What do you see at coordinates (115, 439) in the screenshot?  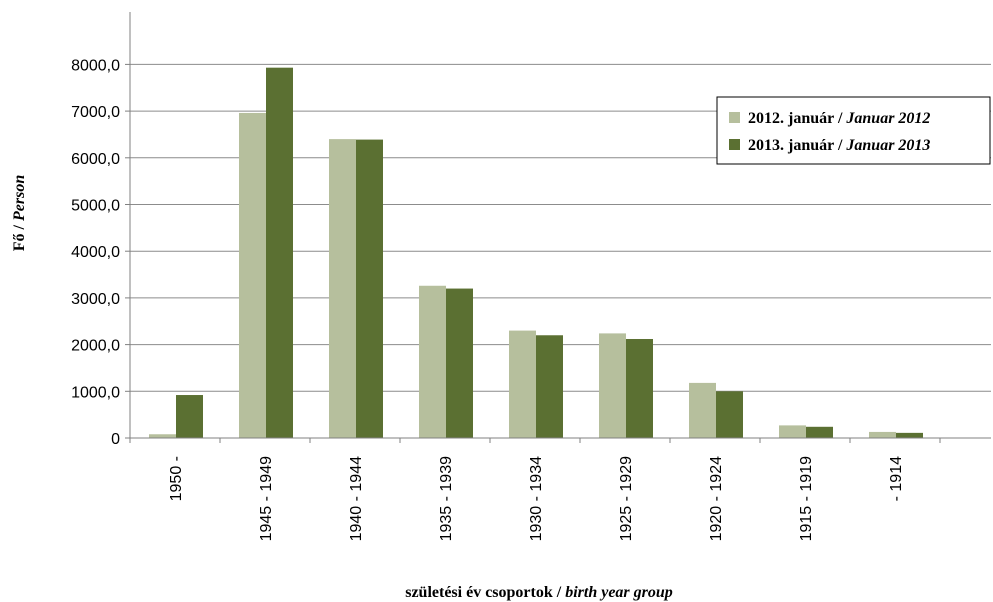 I see `y-tick-label: 0` at bounding box center [115, 439].